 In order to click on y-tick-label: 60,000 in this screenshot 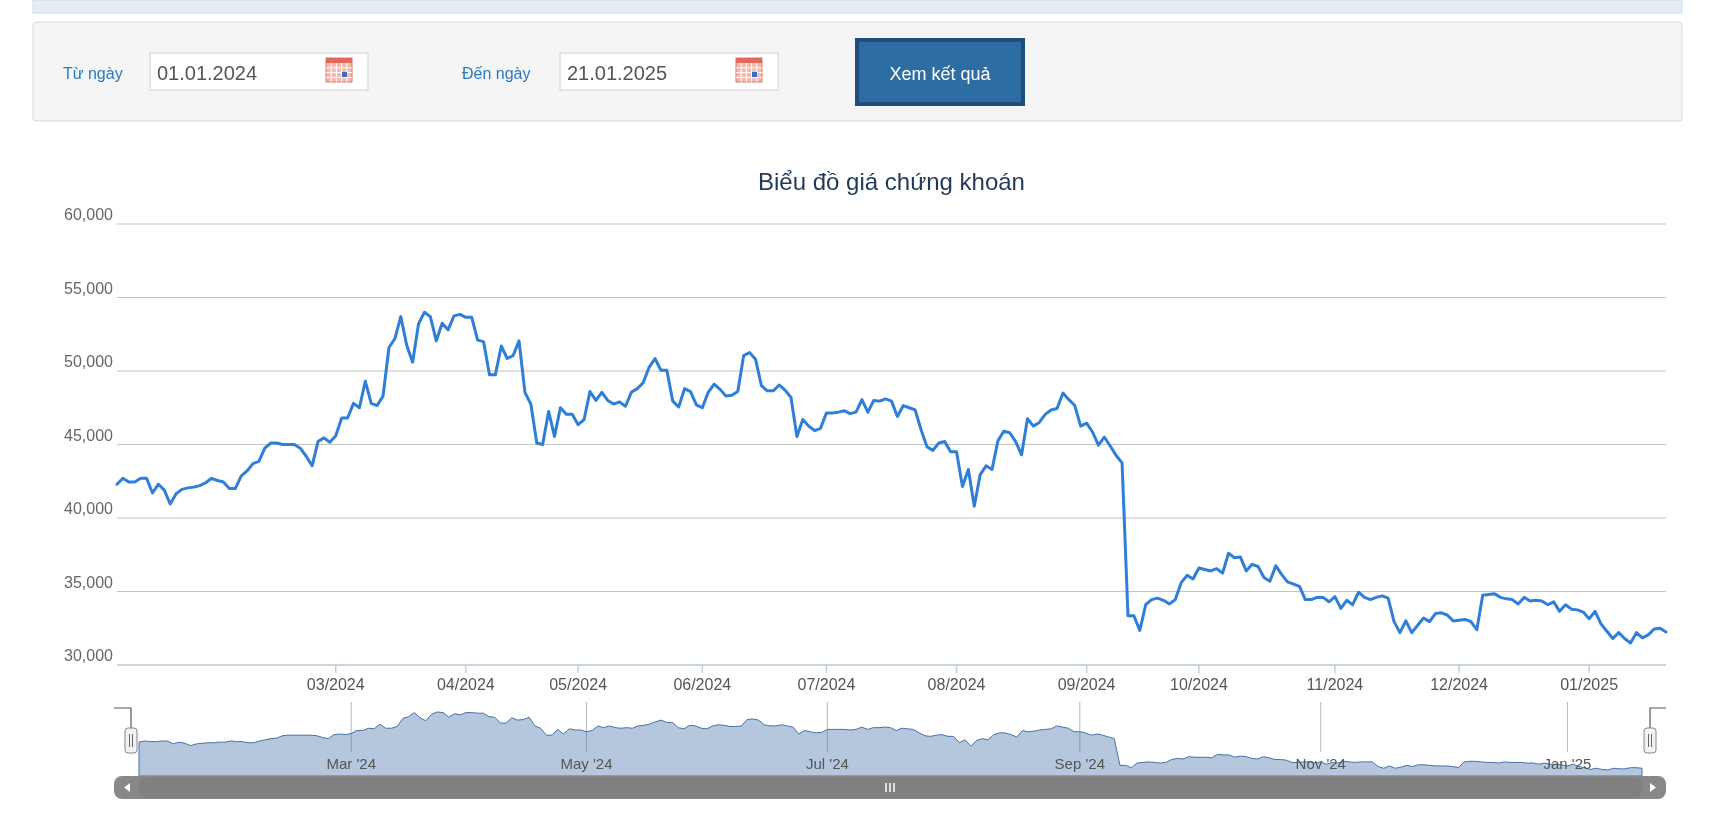, I will do `click(89, 214)`.